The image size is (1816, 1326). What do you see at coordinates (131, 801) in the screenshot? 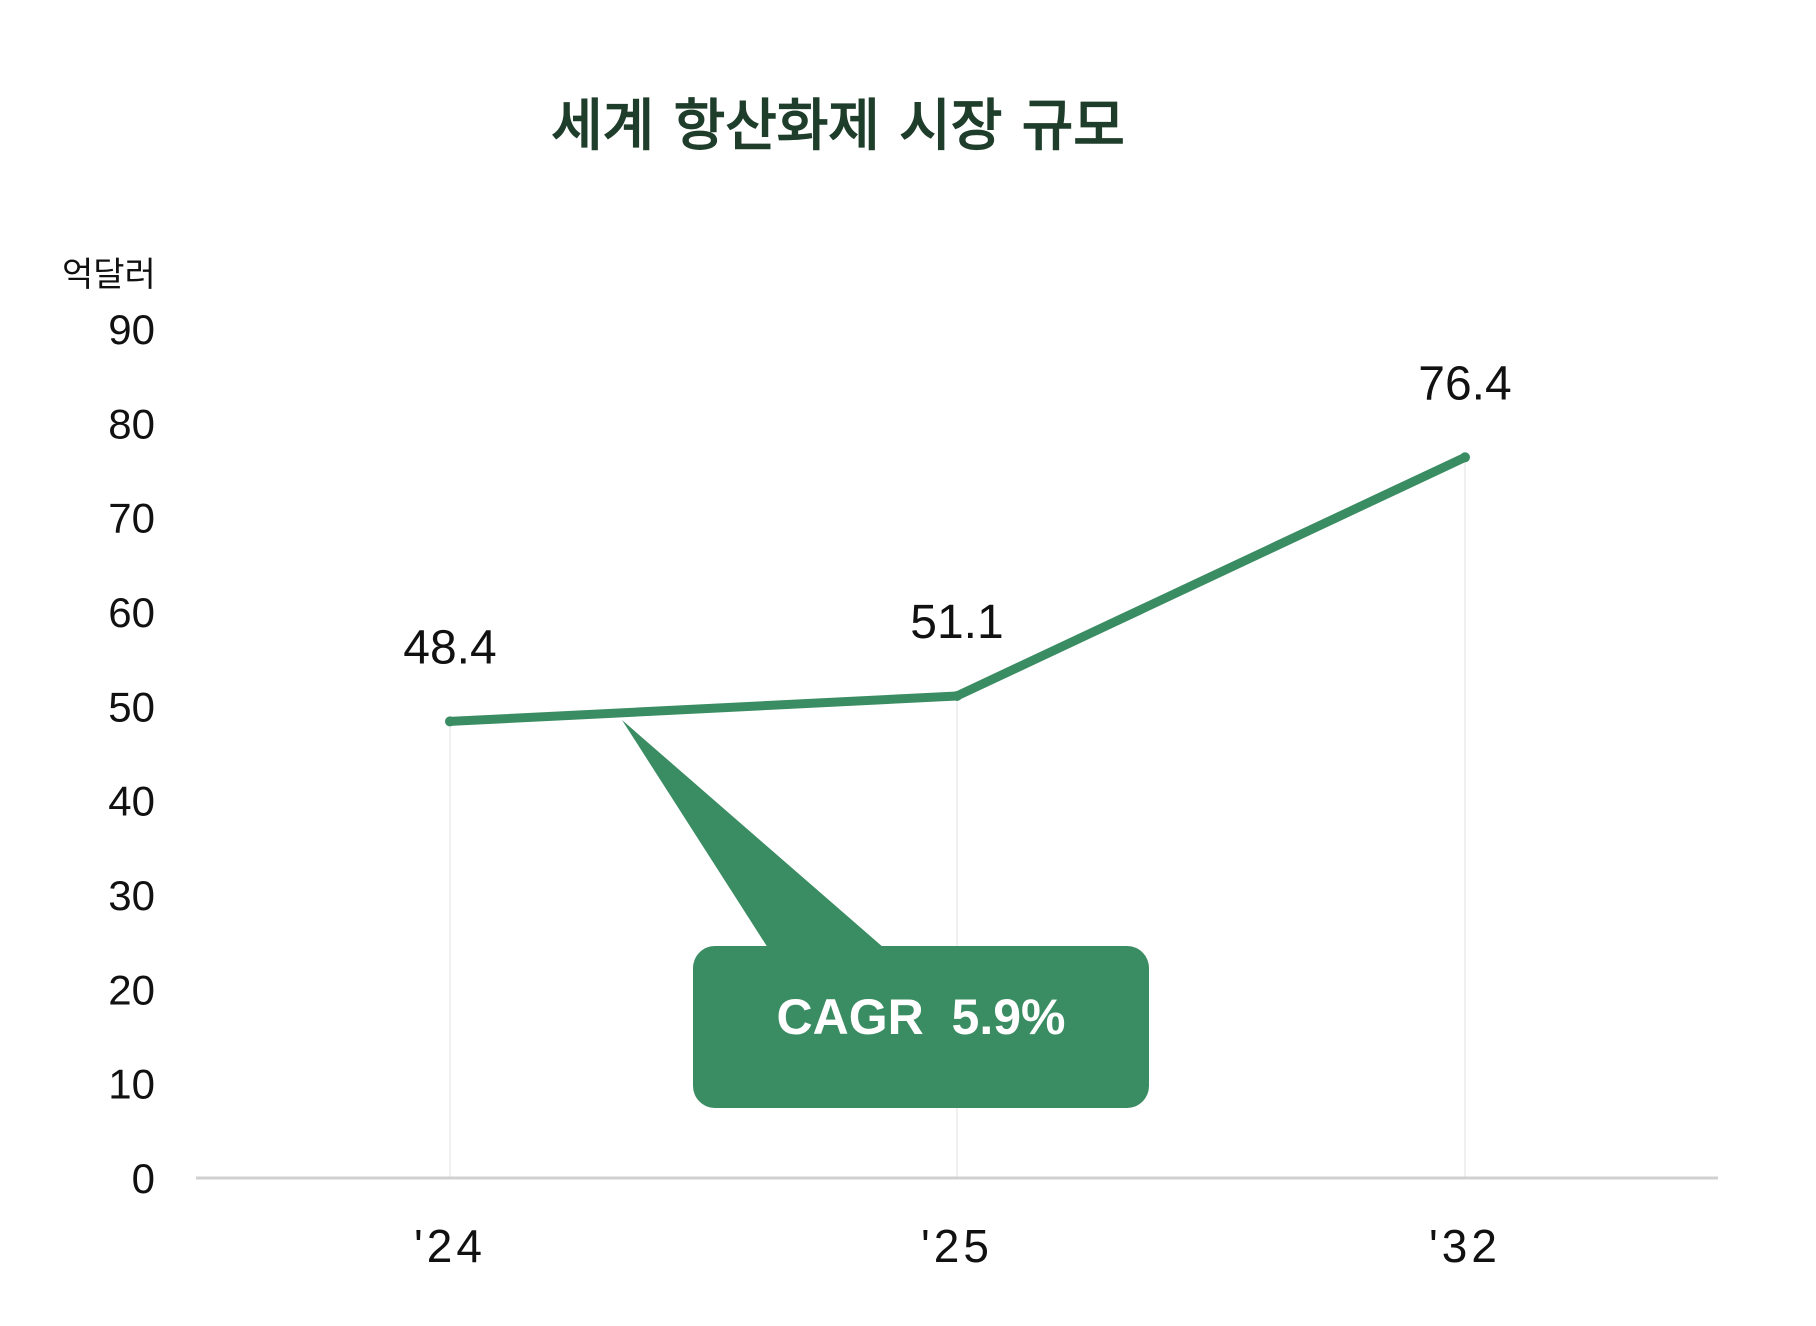
I see `y-tick-label: 40` at bounding box center [131, 801].